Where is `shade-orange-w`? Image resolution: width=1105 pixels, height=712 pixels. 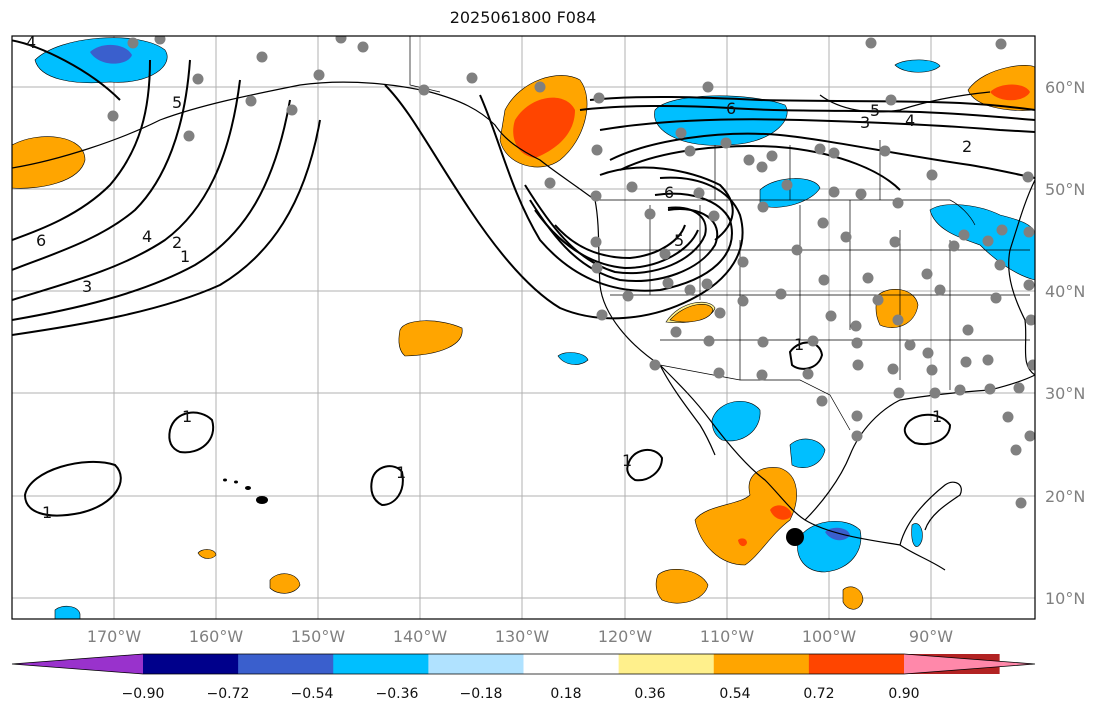 shade-orange-w is located at coordinates (49, 162).